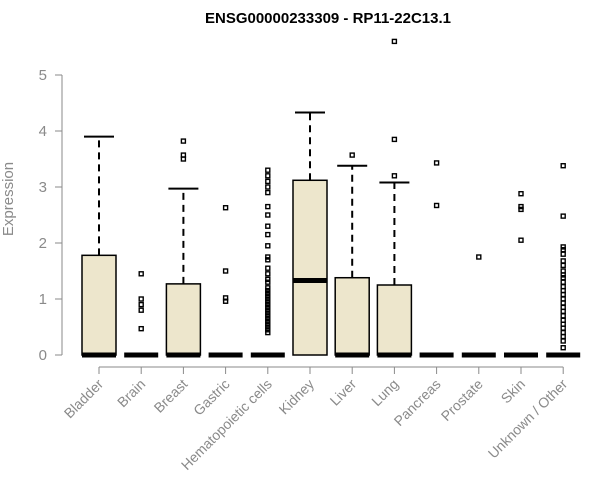 The height and width of the screenshot is (500, 600). I want to click on x-tick-label: Liver, so click(343, 392).